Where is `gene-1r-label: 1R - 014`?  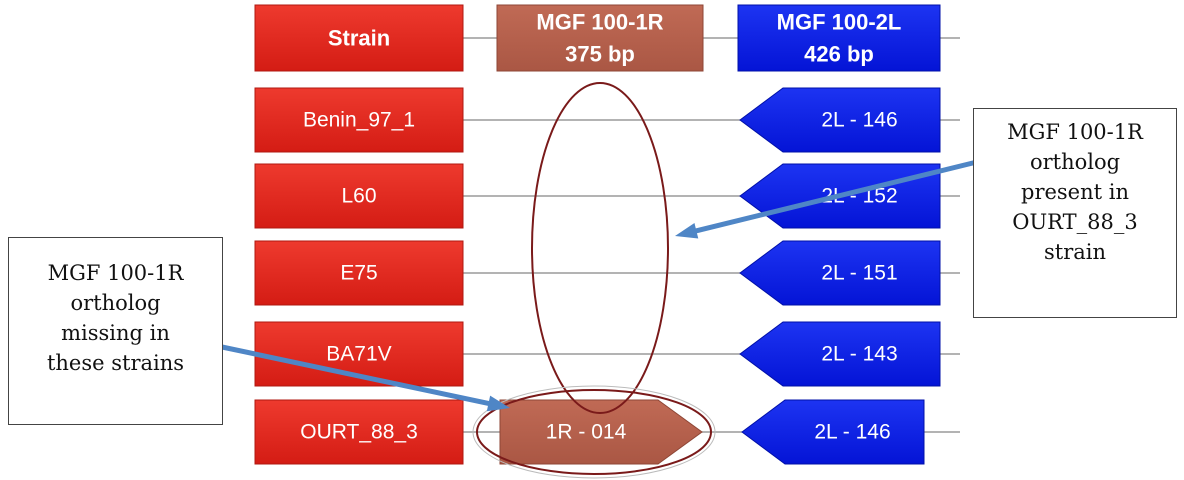 gene-1r-label: 1R - 014 is located at coordinates (586, 432).